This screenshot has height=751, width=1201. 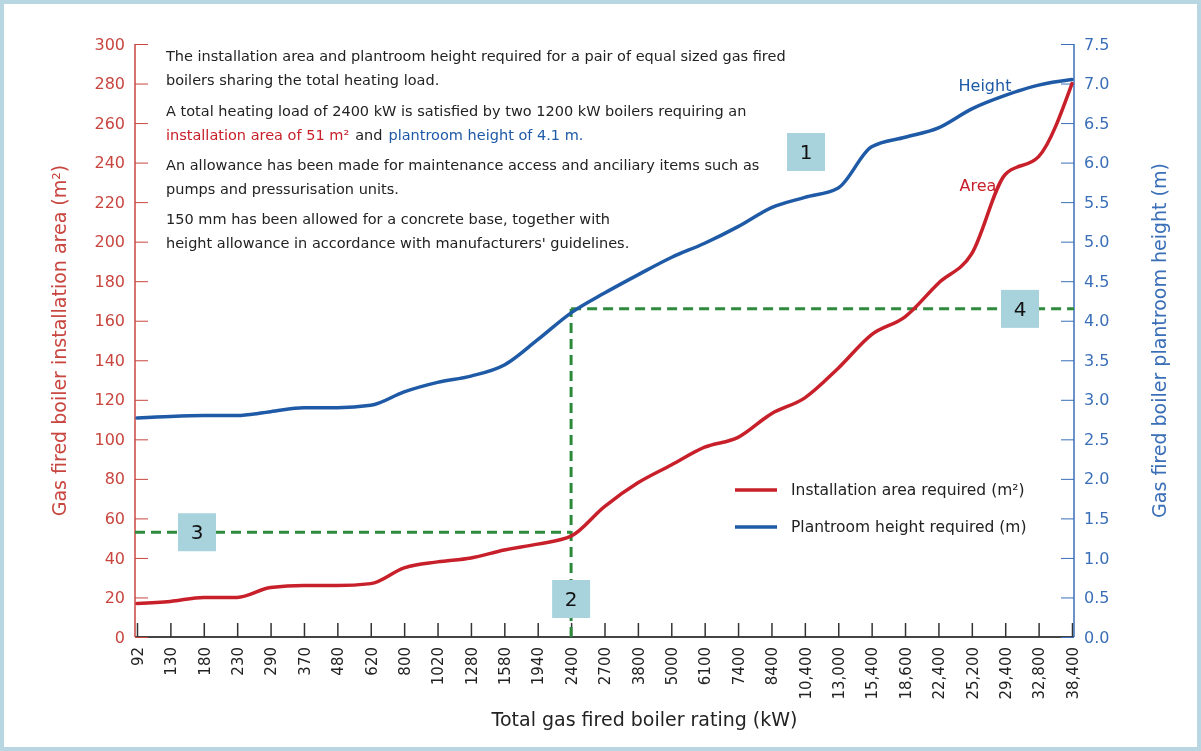 I want to click on y-tick-label: 280, so click(x=109, y=84).